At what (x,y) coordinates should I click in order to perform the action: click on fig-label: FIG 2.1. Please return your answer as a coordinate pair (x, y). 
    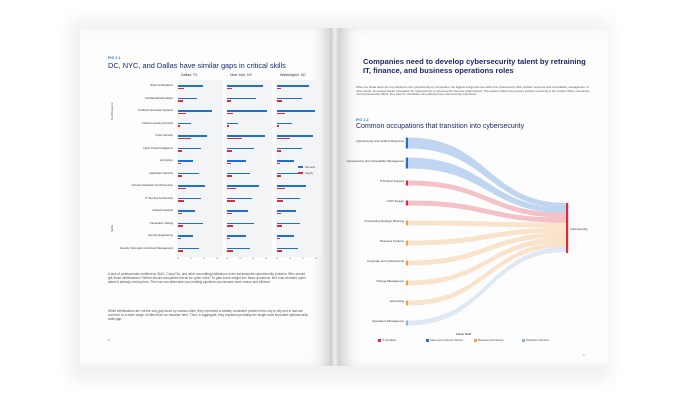
    Looking at the image, I should click on (114, 58).